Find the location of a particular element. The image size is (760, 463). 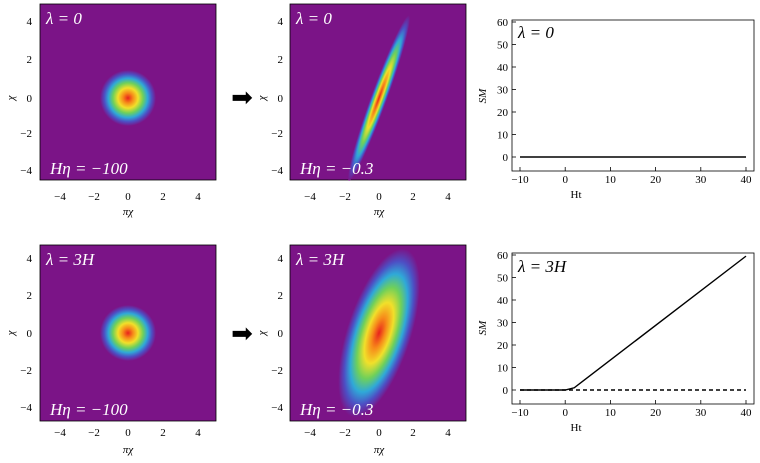

chart-title: λ = 3H is located at coordinates (542, 266).